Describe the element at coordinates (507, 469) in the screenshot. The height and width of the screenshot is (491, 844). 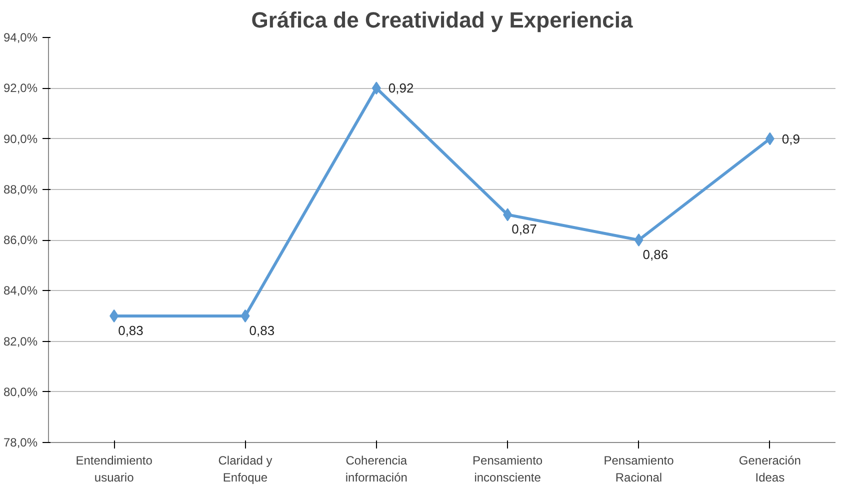
I see `x-tick-label: Pensamiento inconsciente` at that location.